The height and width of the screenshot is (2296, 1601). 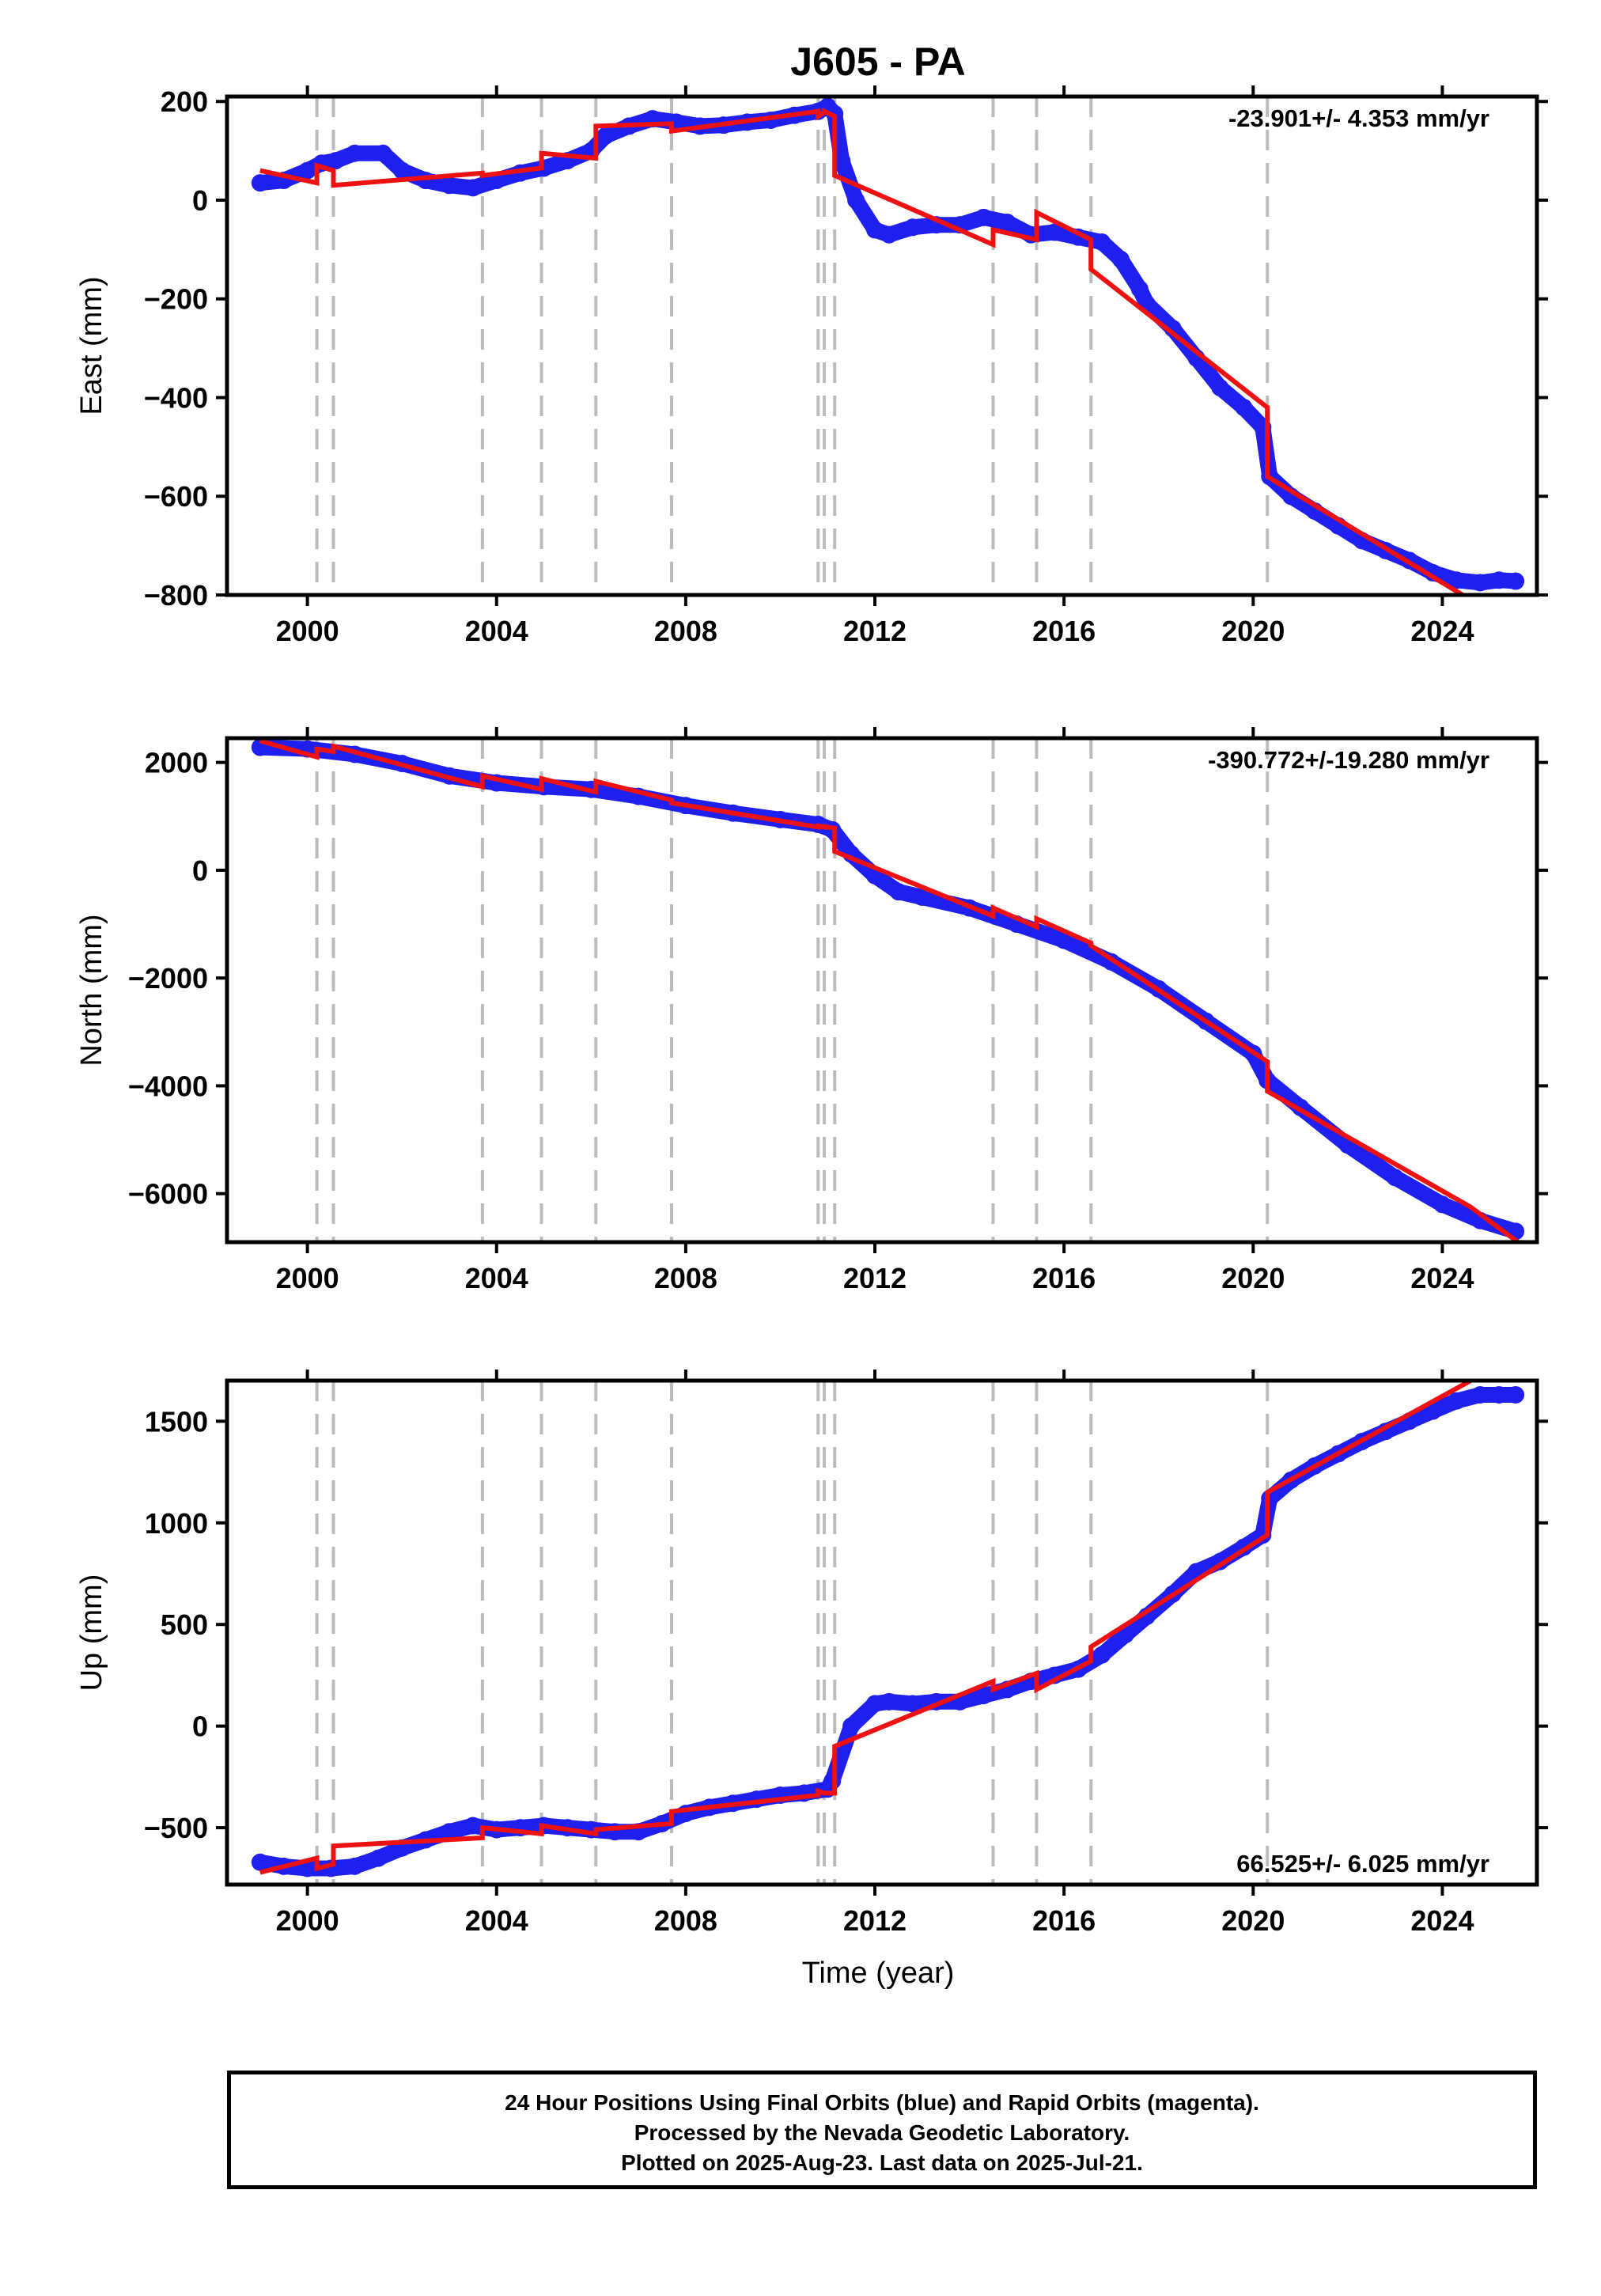 I want to click on rate-label: 66.525+/- 6.025 mm/yr, so click(x=1362, y=1864).